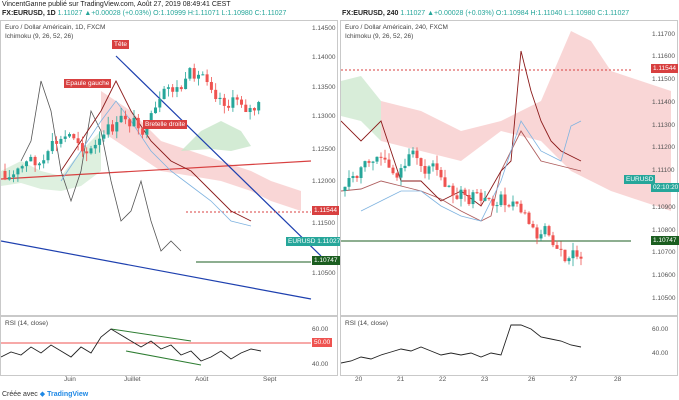 The height and width of the screenshot is (400, 679). What do you see at coordinates (29, 13) in the screenshot?
I see `left-symbol: FX:EURUSD, 1D` at bounding box center [29, 13].